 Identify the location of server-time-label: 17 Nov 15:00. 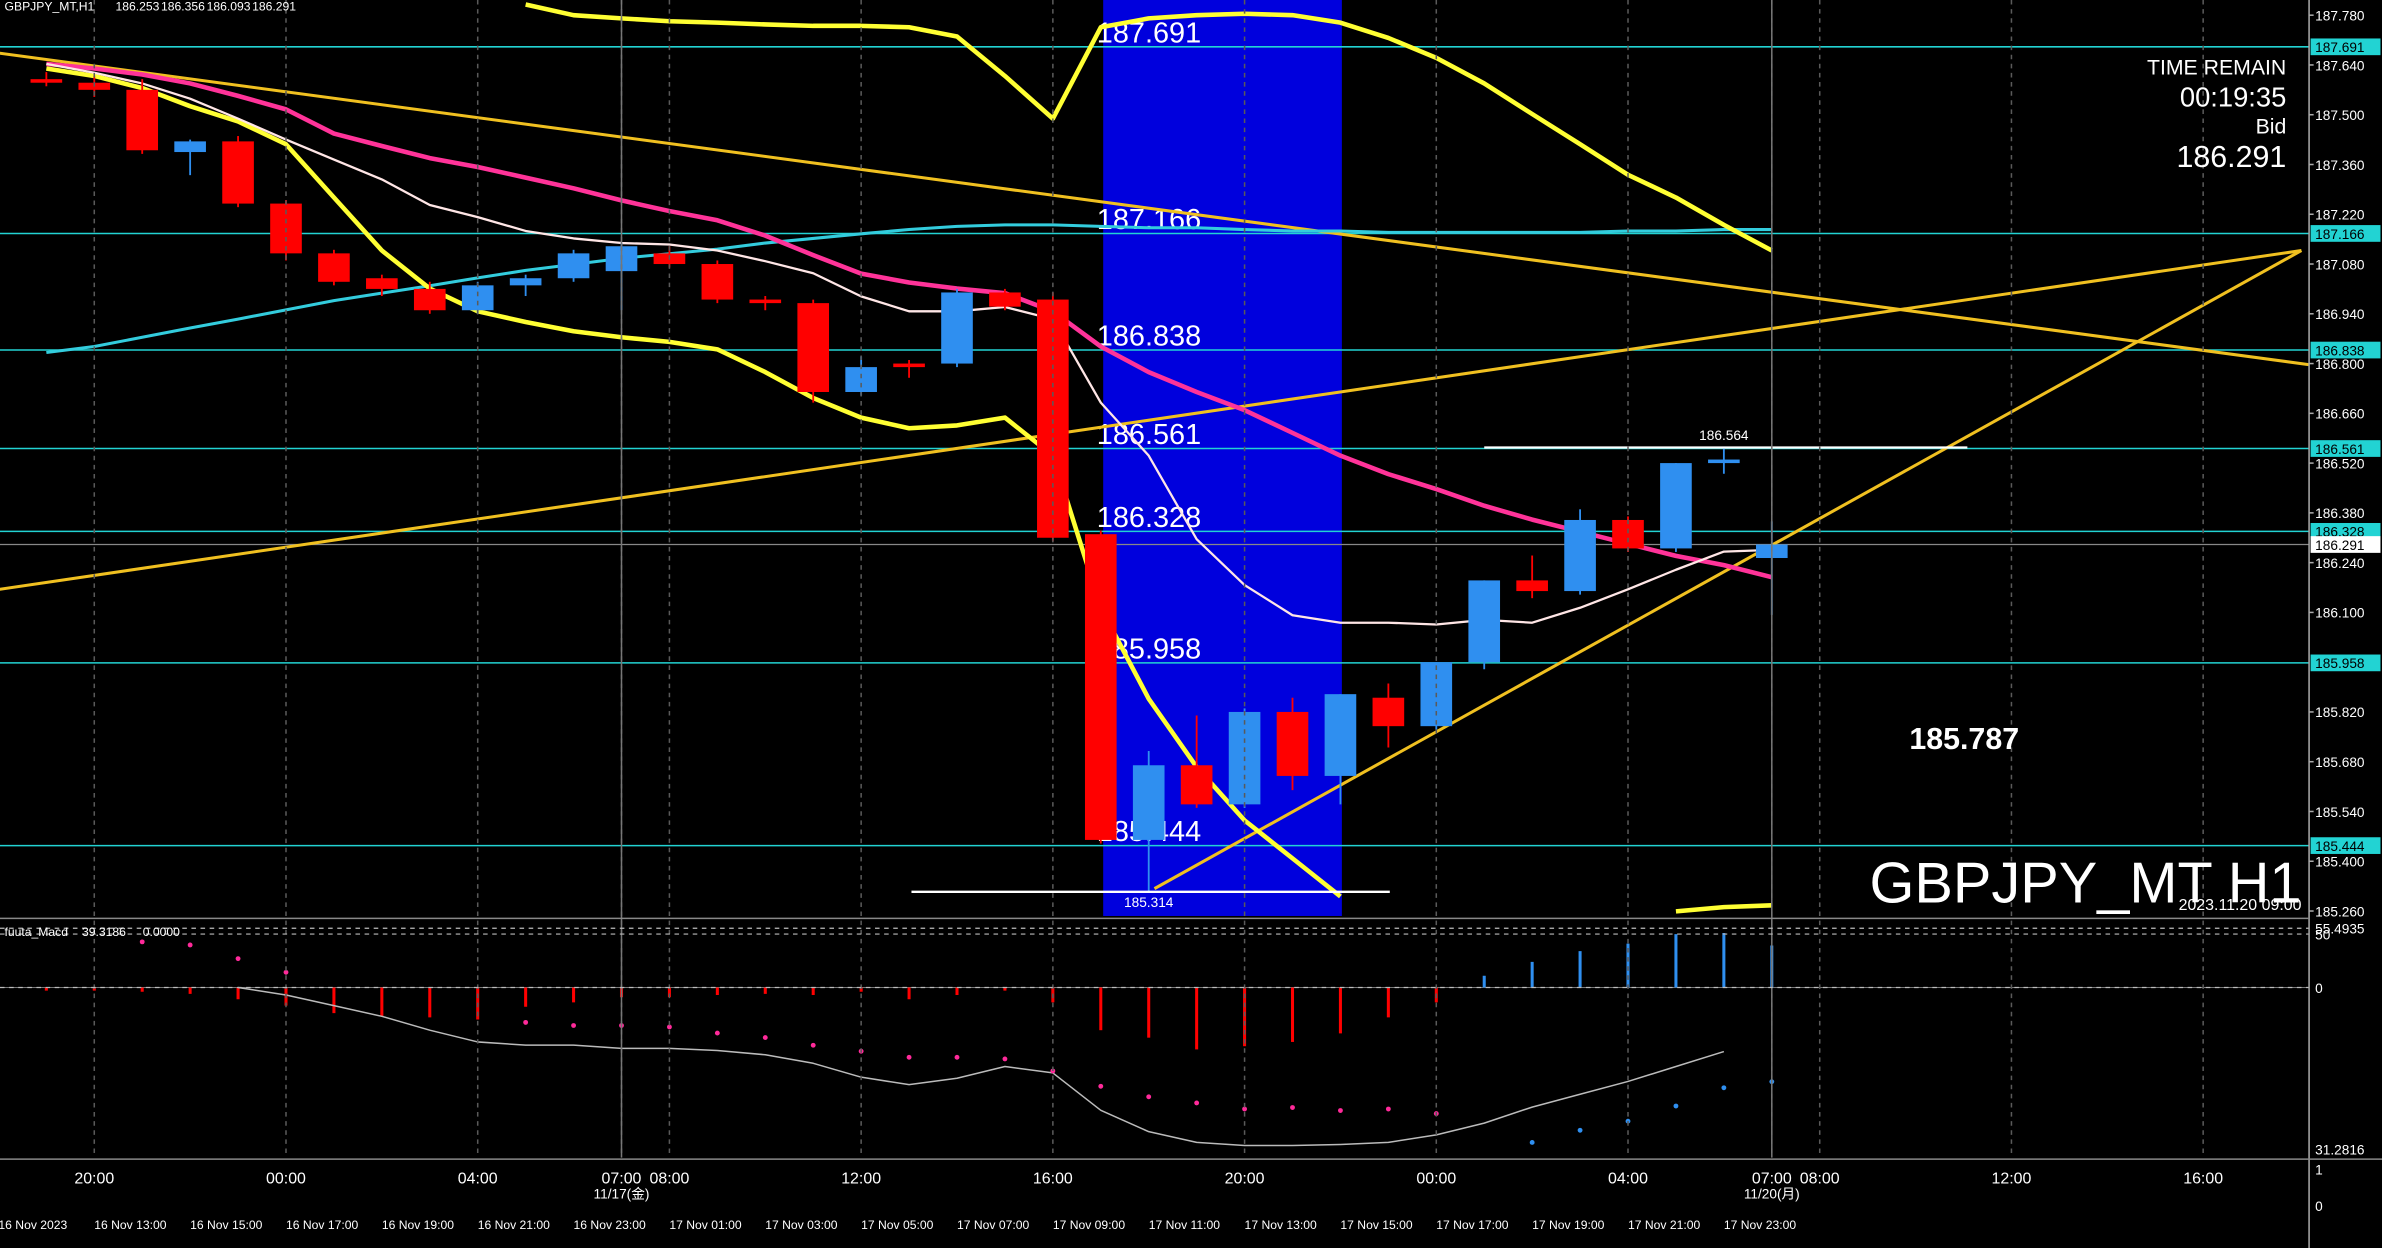
(1376, 1225).